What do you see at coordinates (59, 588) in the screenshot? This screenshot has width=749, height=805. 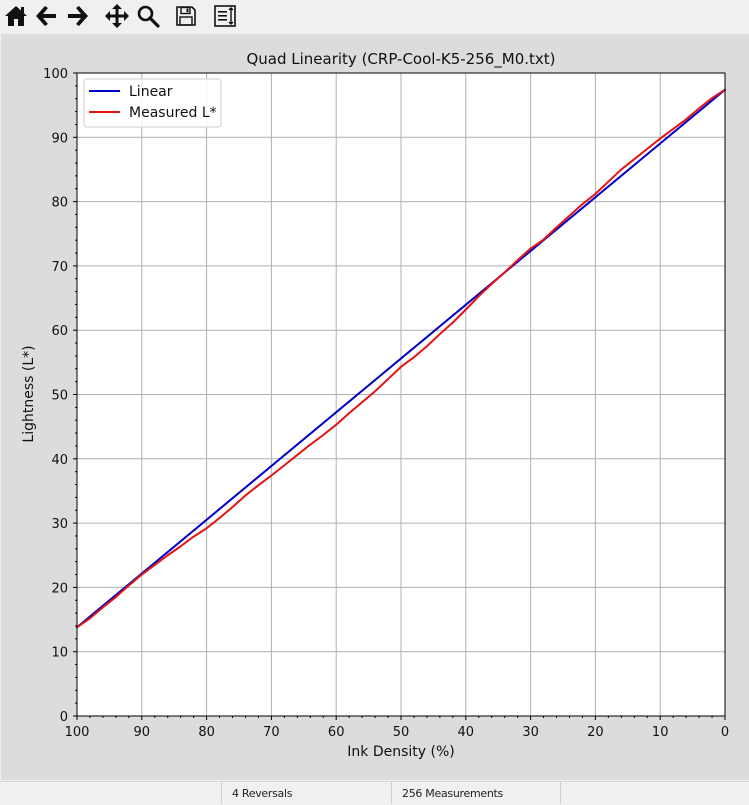 I see `y-tick-label: 20` at bounding box center [59, 588].